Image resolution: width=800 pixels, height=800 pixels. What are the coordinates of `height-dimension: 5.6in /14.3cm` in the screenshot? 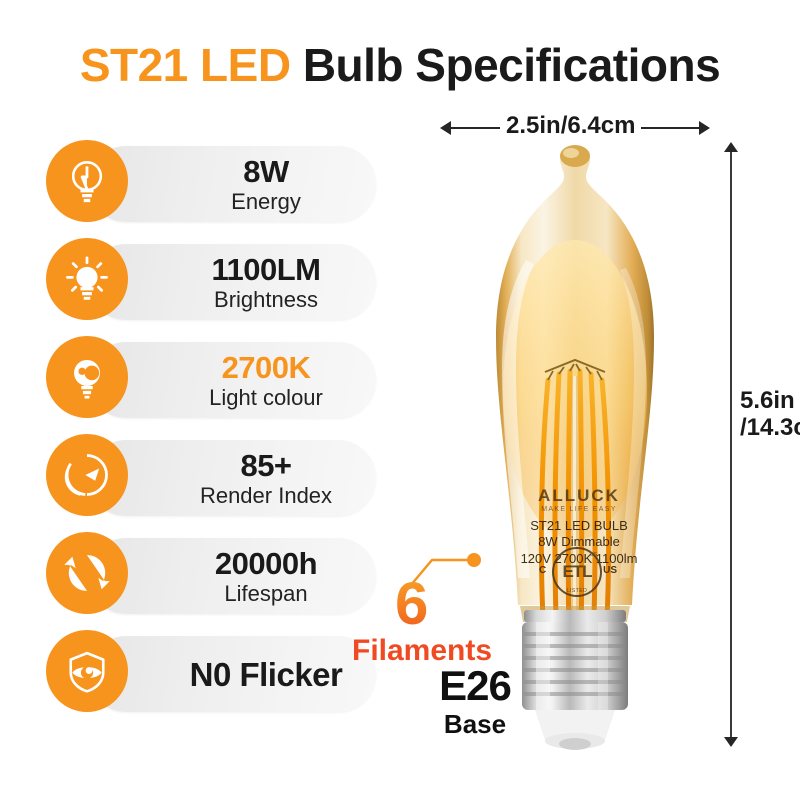 It's located at (760, 444).